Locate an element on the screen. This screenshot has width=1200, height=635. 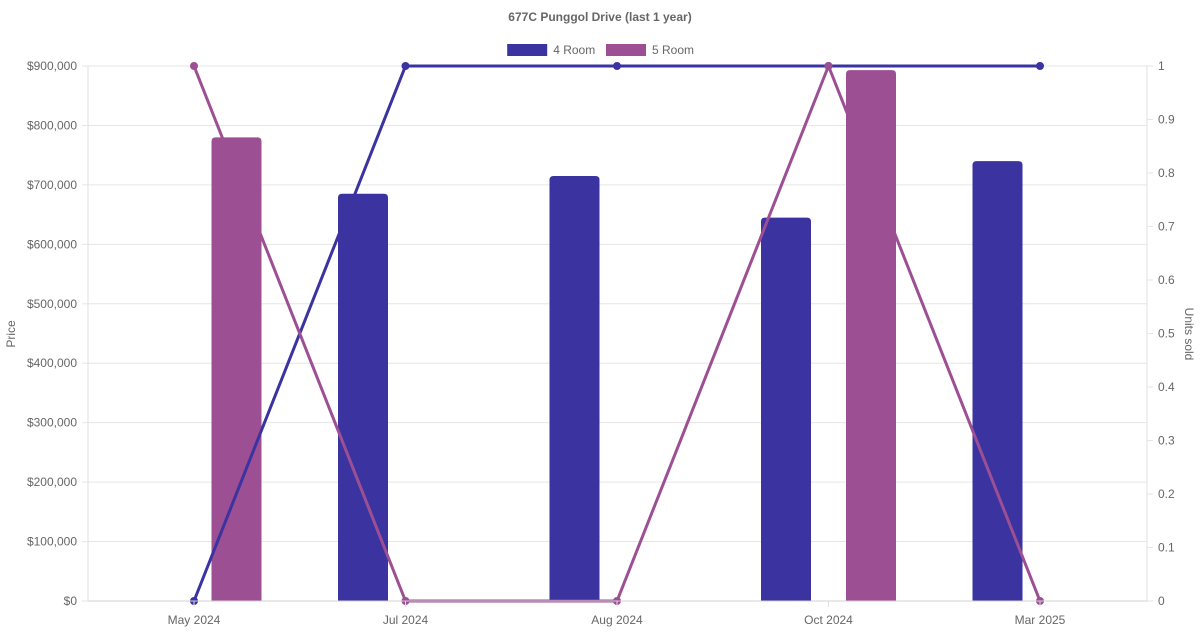
y2-tick-label: 0.3 is located at coordinates (1166, 441).